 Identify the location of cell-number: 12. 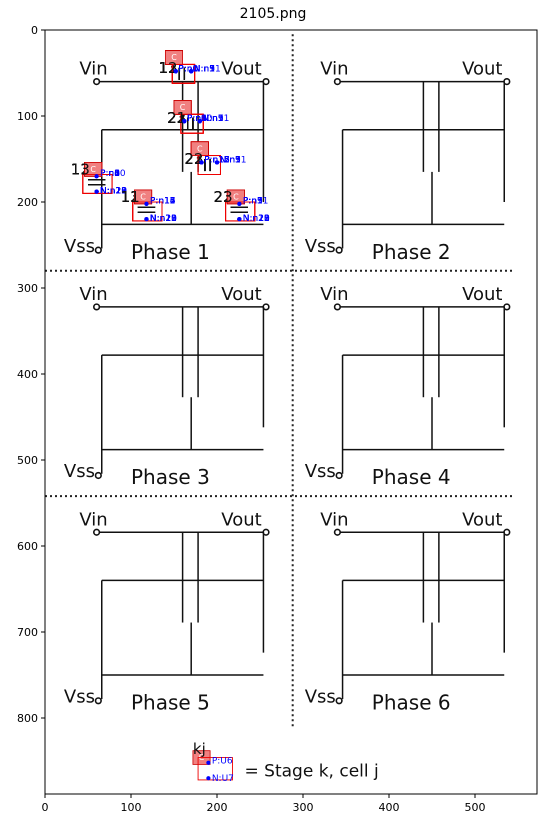
(168, 68).